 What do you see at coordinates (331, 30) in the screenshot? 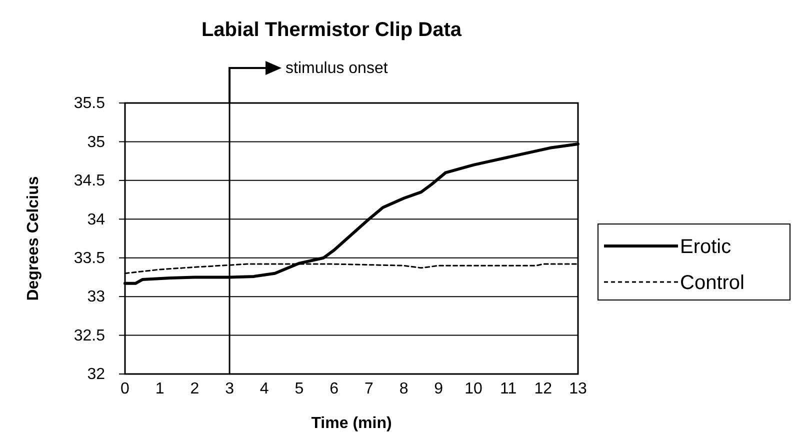
I see `chart-title: Labial Thermistor Clip Data` at bounding box center [331, 30].